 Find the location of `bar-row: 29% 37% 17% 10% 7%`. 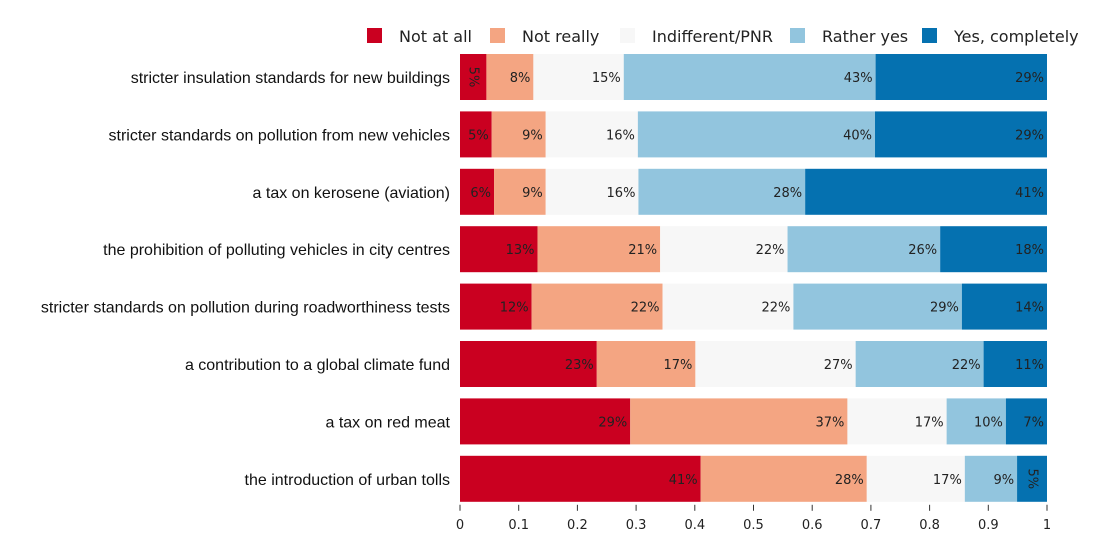

bar-row: 29% 37% 17% 10% 7% is located at coordinates (753, 421).